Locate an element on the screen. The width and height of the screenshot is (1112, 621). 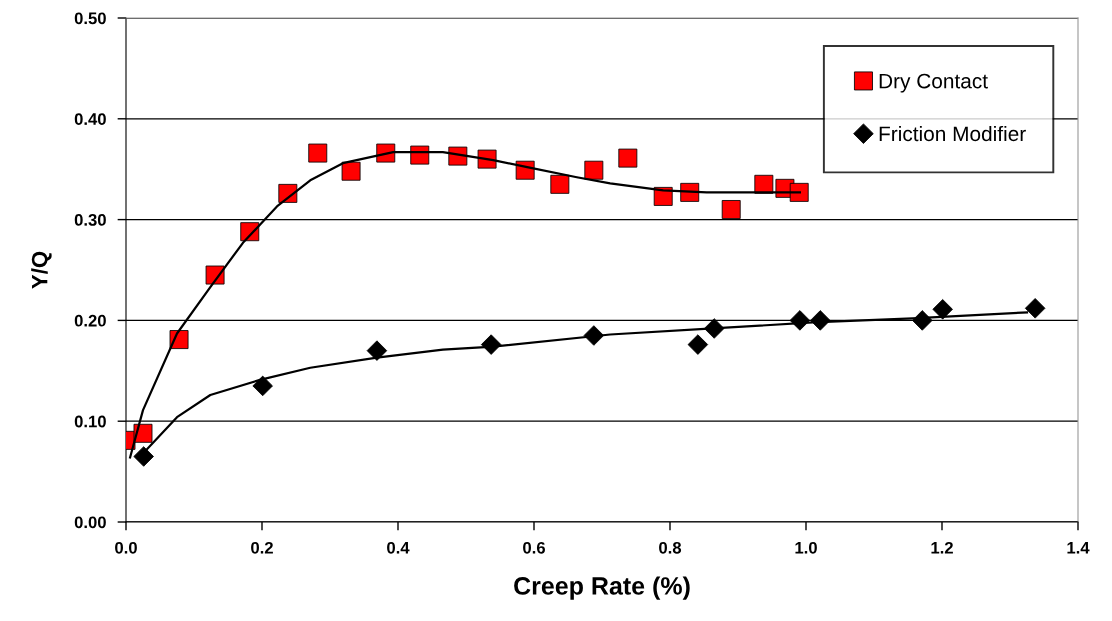
y-tick-label: 0.40 is located at coordinates (90, 119).